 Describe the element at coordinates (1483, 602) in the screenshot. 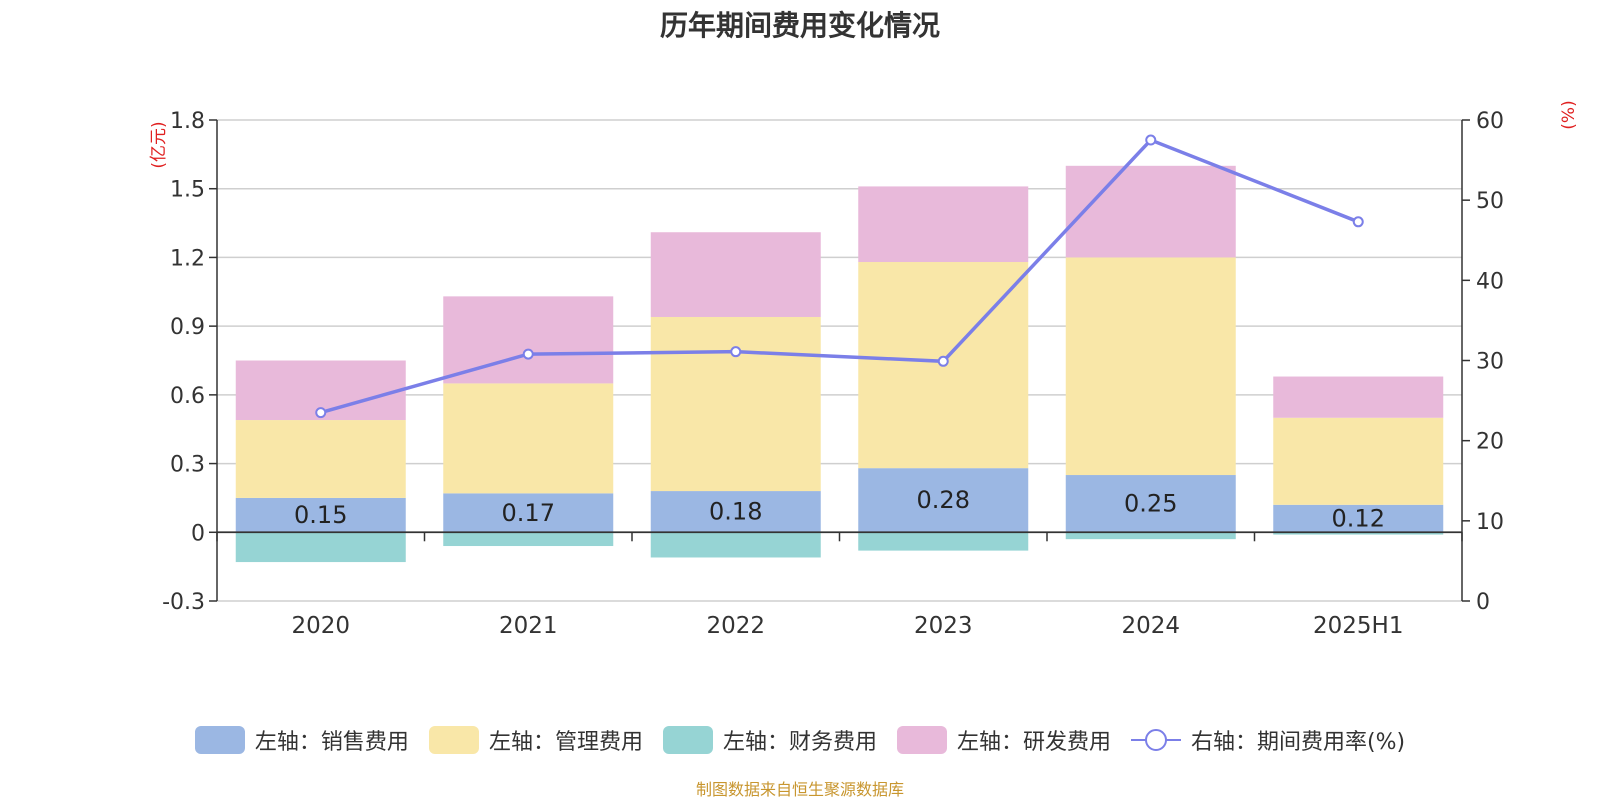

I see `right-tick-label: 0` at that location.